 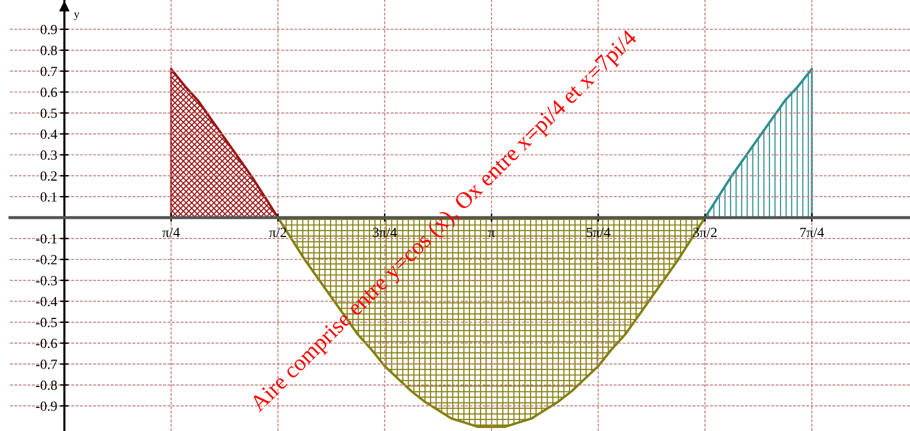 I want to click on x-tick-label: π/2, so click(x=277, y=233).